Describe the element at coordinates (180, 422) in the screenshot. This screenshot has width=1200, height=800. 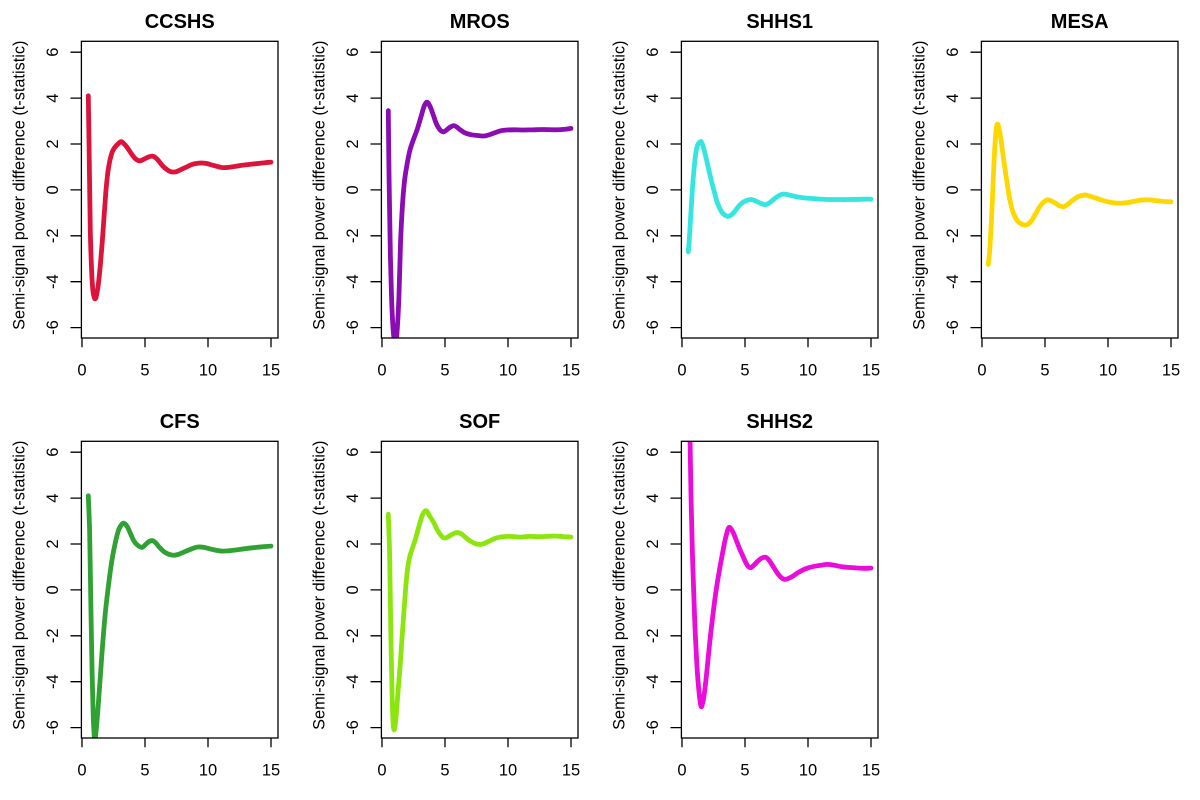
I see `svg-text: CFS` at that location.